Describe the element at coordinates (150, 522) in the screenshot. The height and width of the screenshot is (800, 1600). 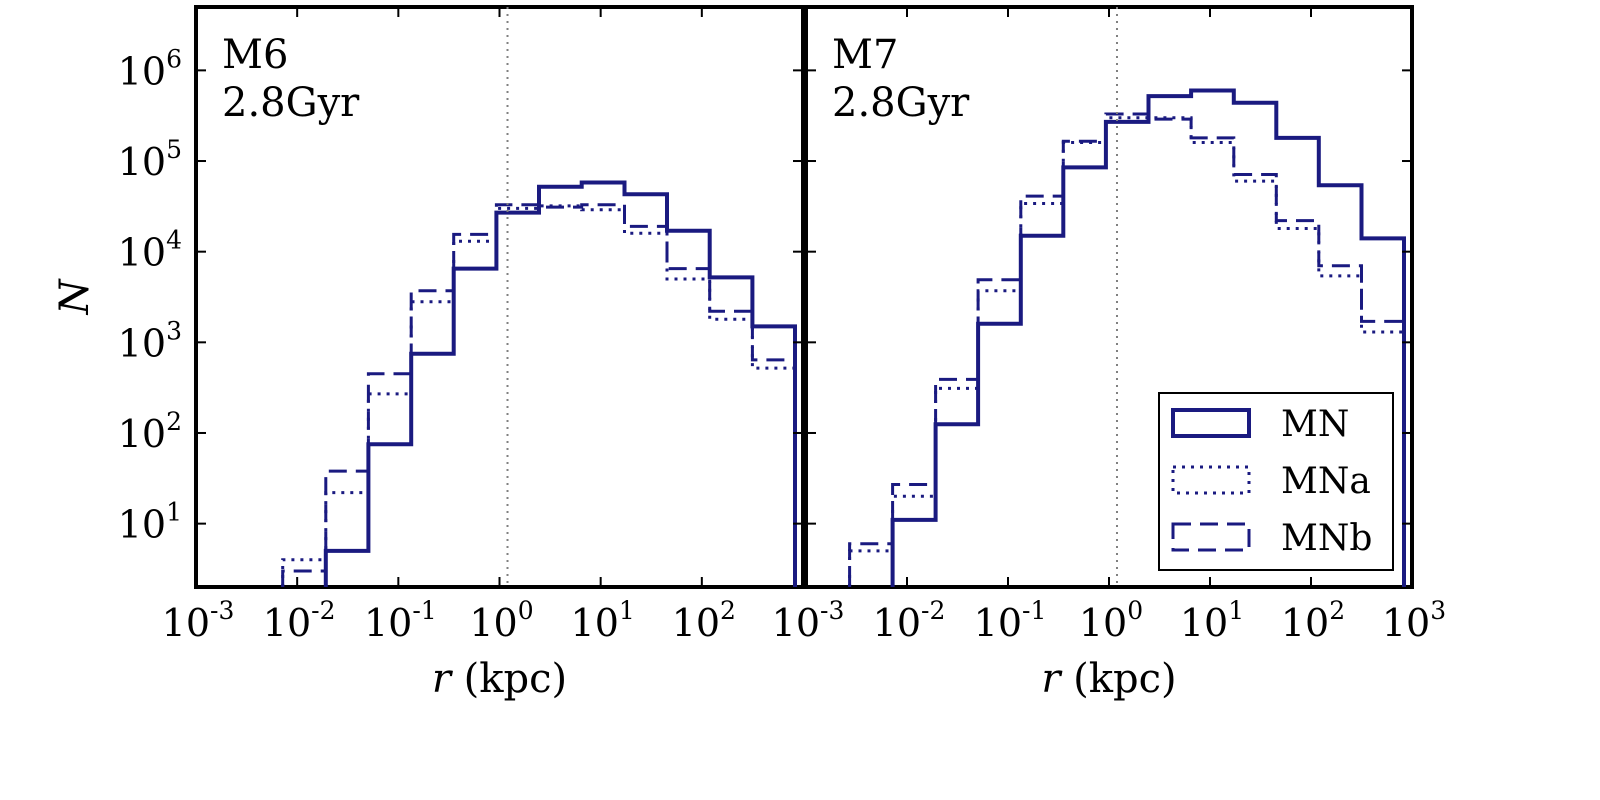
I see `y-tick-label: 10¹` at that location.